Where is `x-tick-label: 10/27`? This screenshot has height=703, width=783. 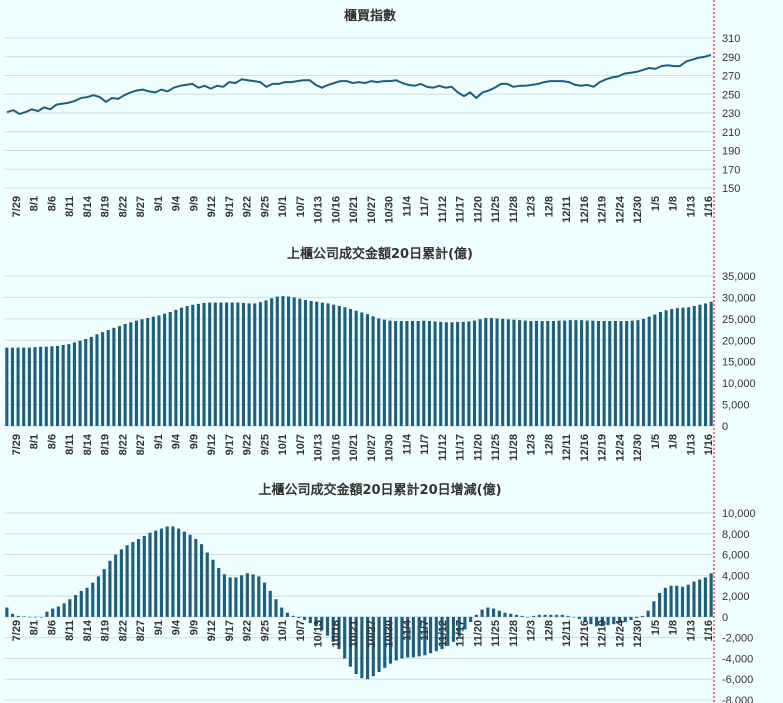
x-tick-label: 10/27 is located at coordinates (372, 448).